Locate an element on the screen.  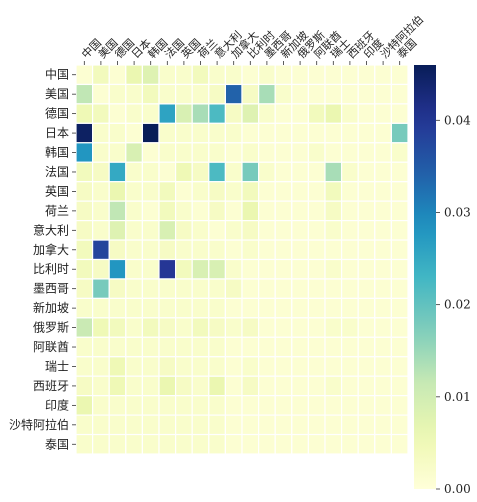
y-tick-label: 瑞士 is located at coordinates (57, 366).